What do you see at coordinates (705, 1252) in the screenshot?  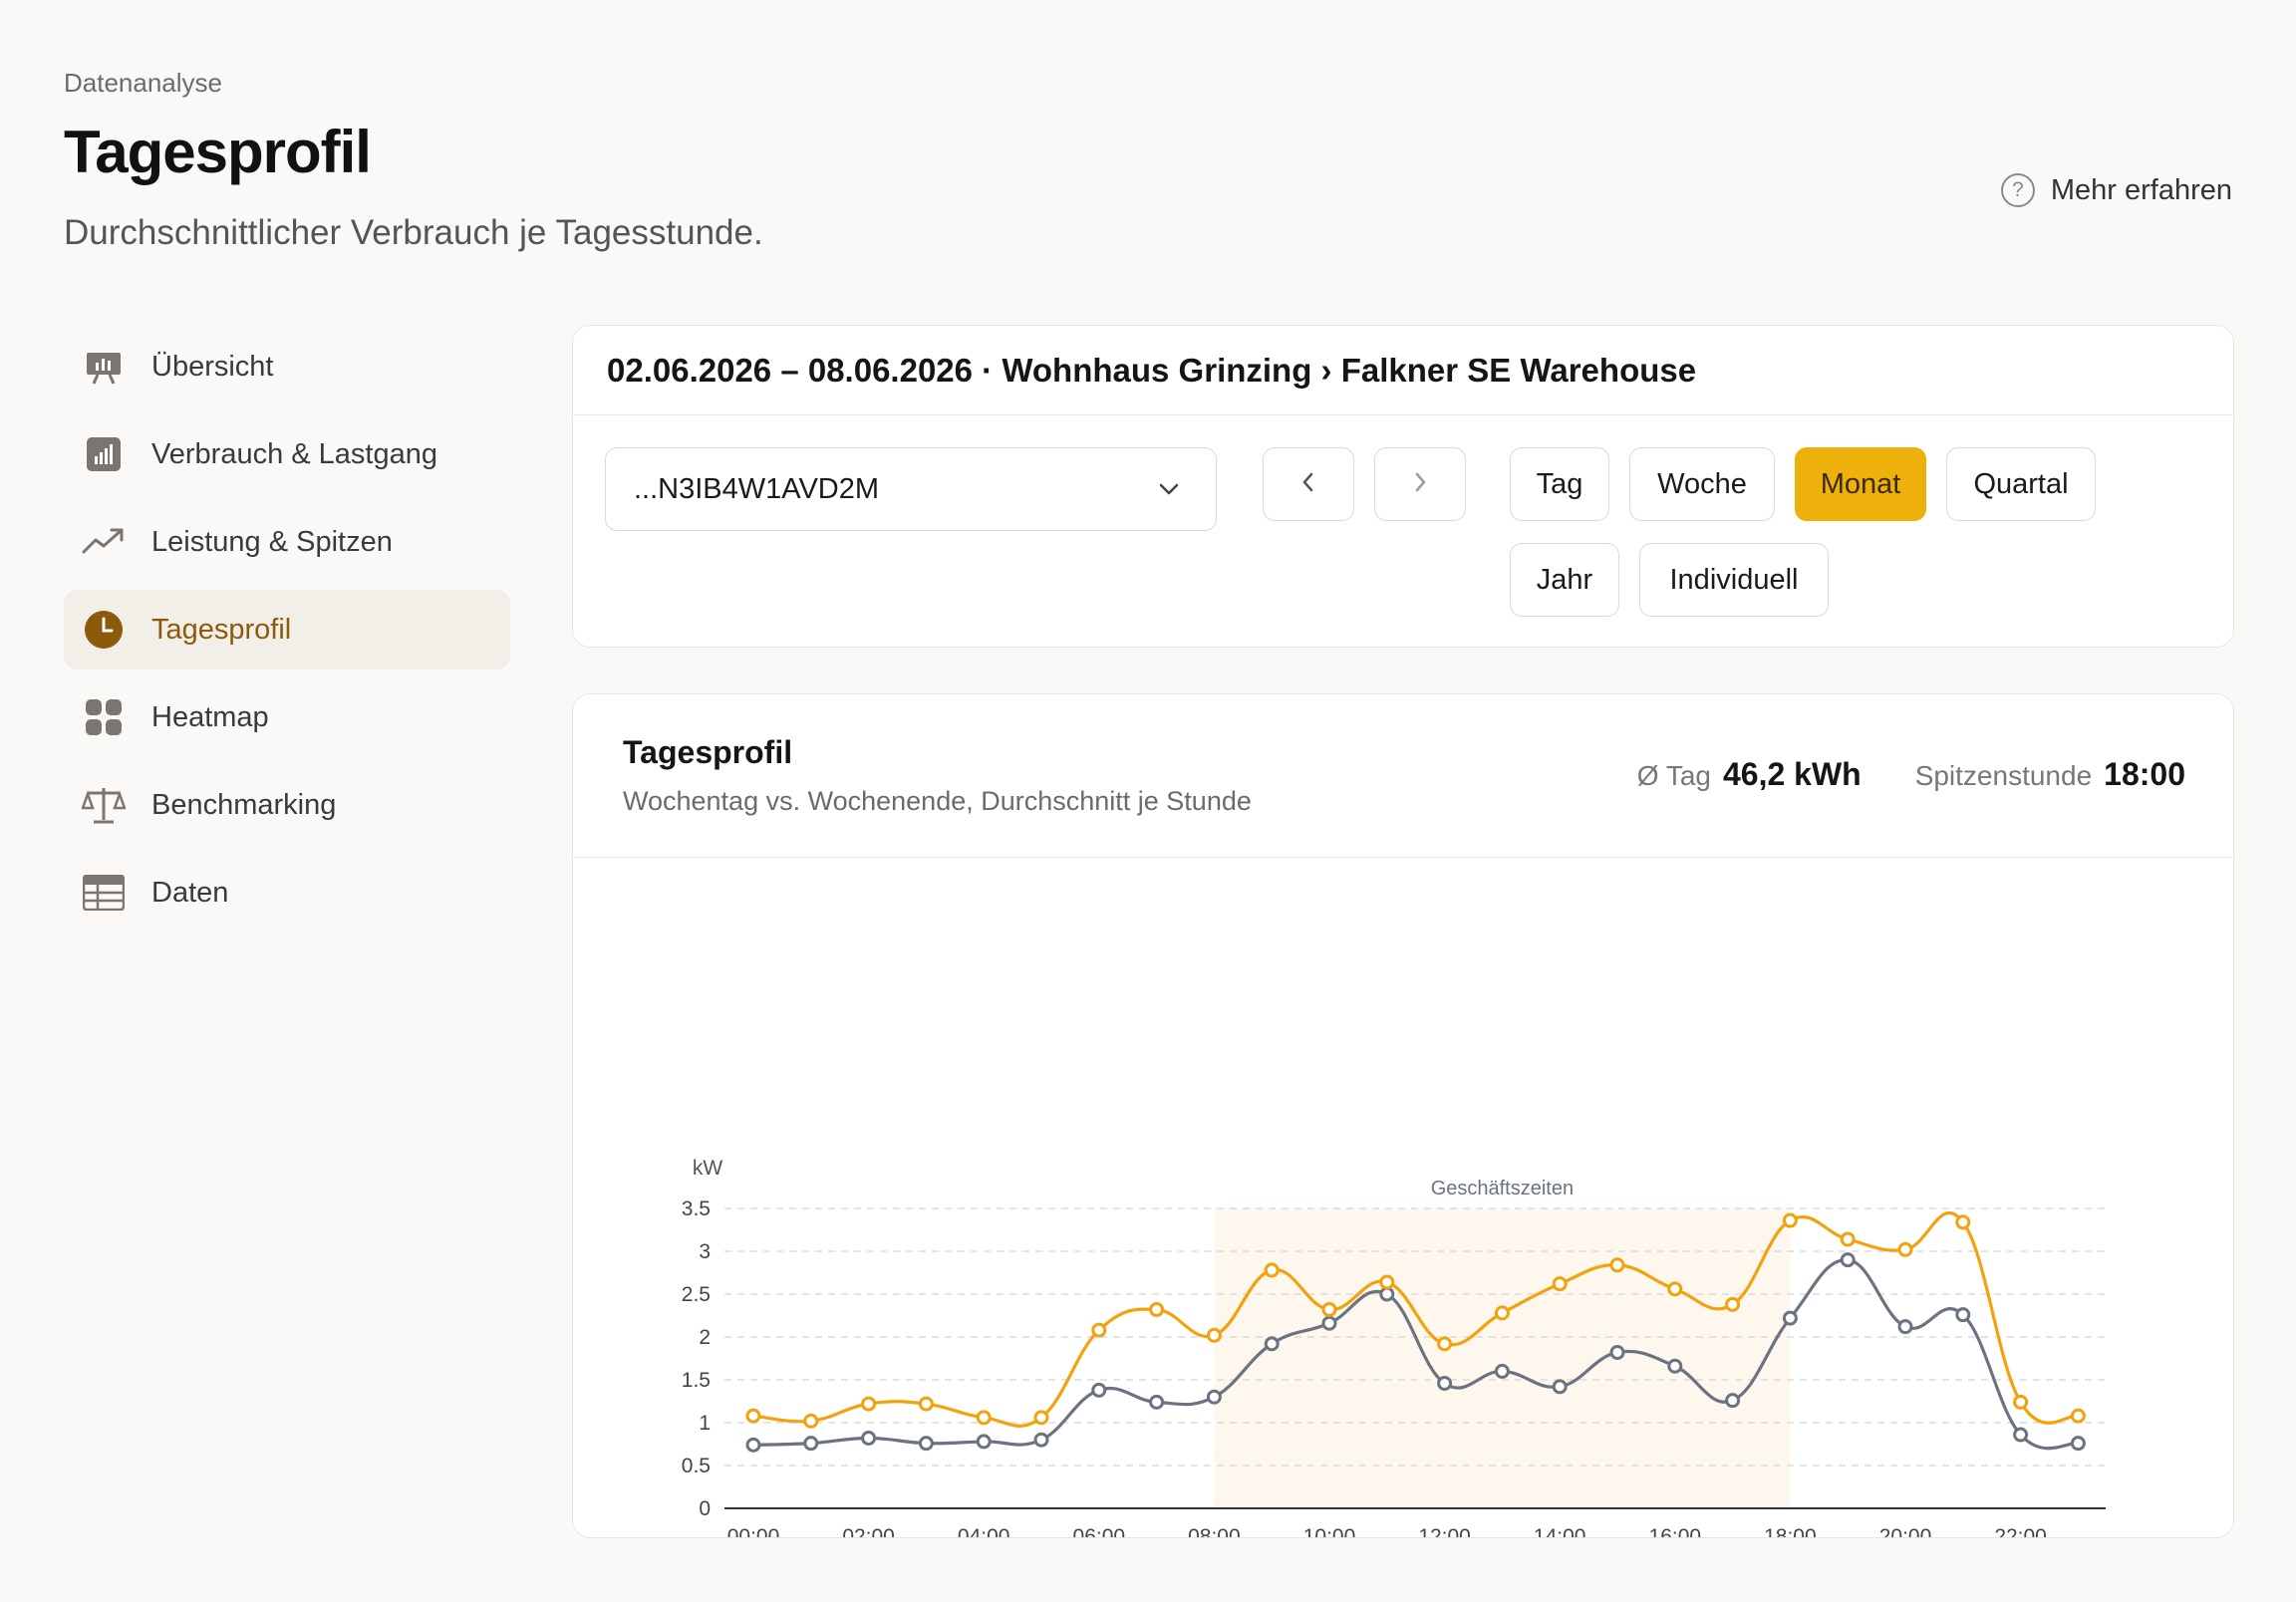 I see `y-tick-label: 3` at bounding box center [705, 1252].